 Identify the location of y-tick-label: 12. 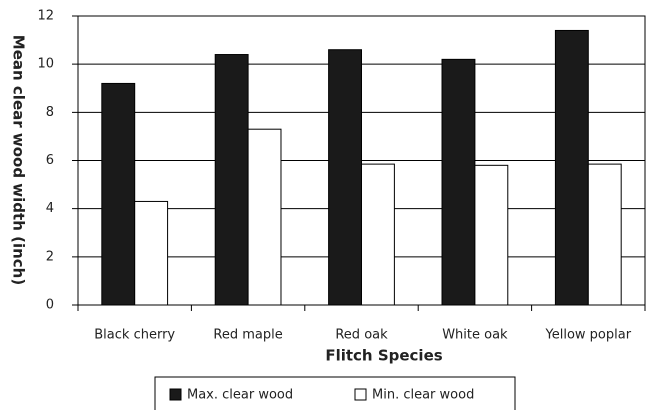
(45, 16).